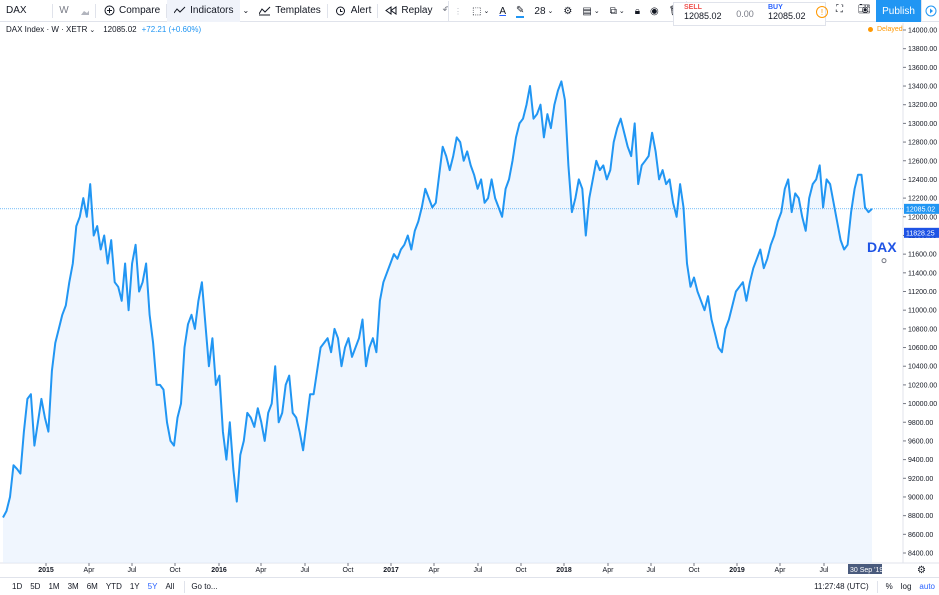 Image resolution: width=939 pixels, height=595 pixels. Describe the element at coordinates (920, 460) in the screenshot. I see `y-tick-label: 9400.00` at that location.